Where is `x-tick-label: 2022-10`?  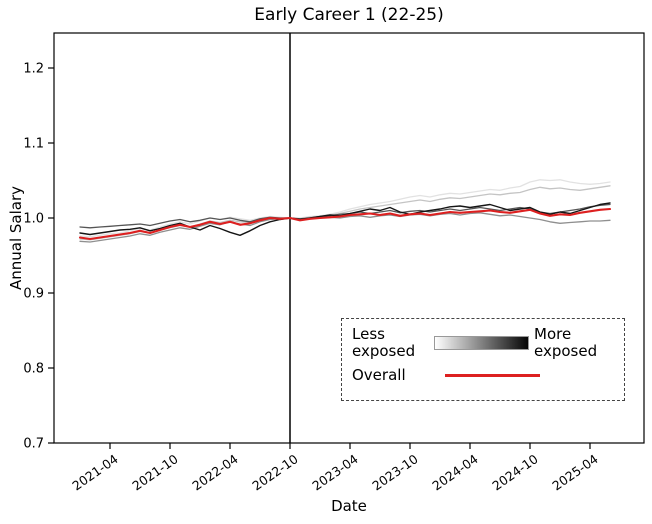 x-tick-label: 2022-10 is located at coordinates (274, 472).